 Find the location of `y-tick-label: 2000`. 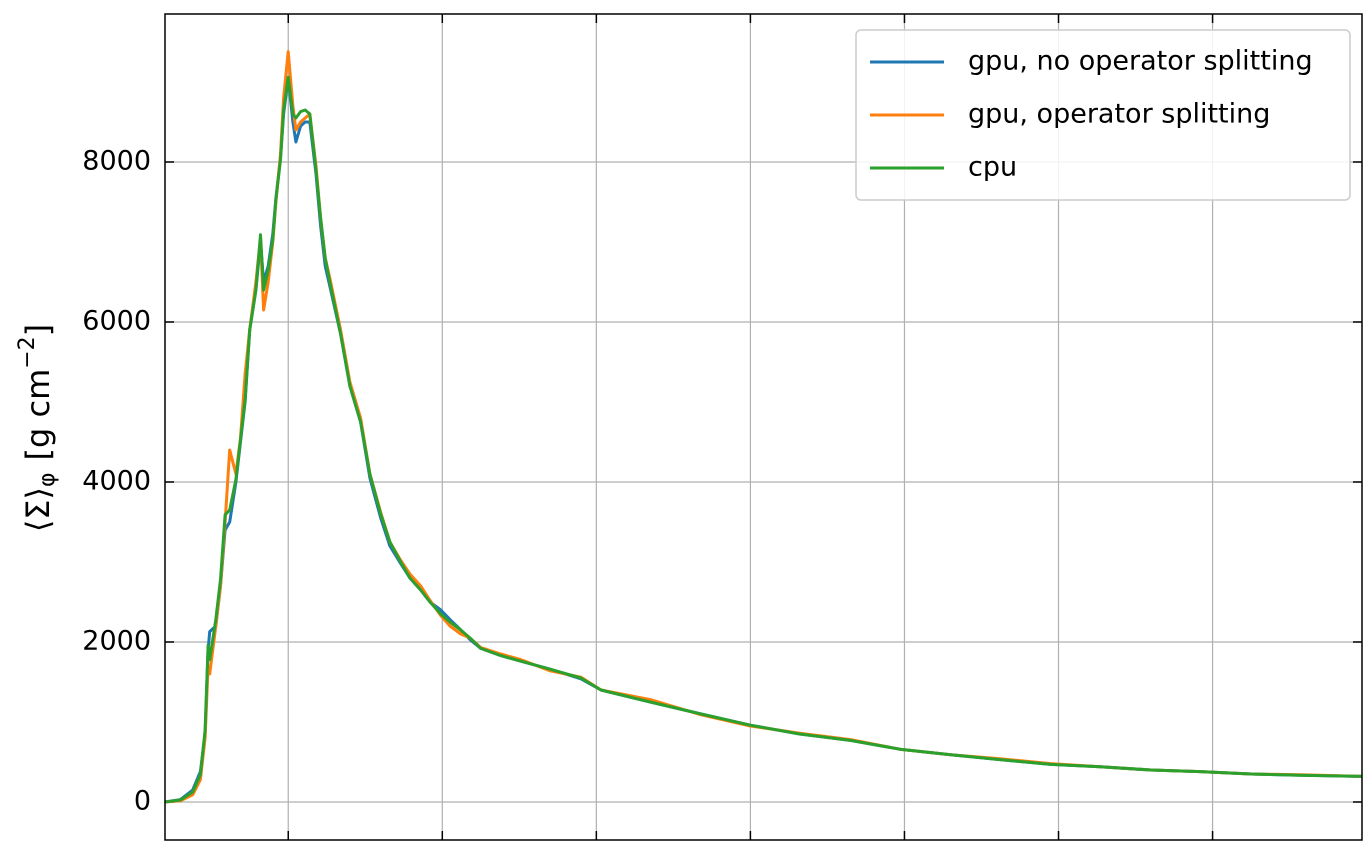

y-tick-label: 2000 is located at coordinates (116, 641).